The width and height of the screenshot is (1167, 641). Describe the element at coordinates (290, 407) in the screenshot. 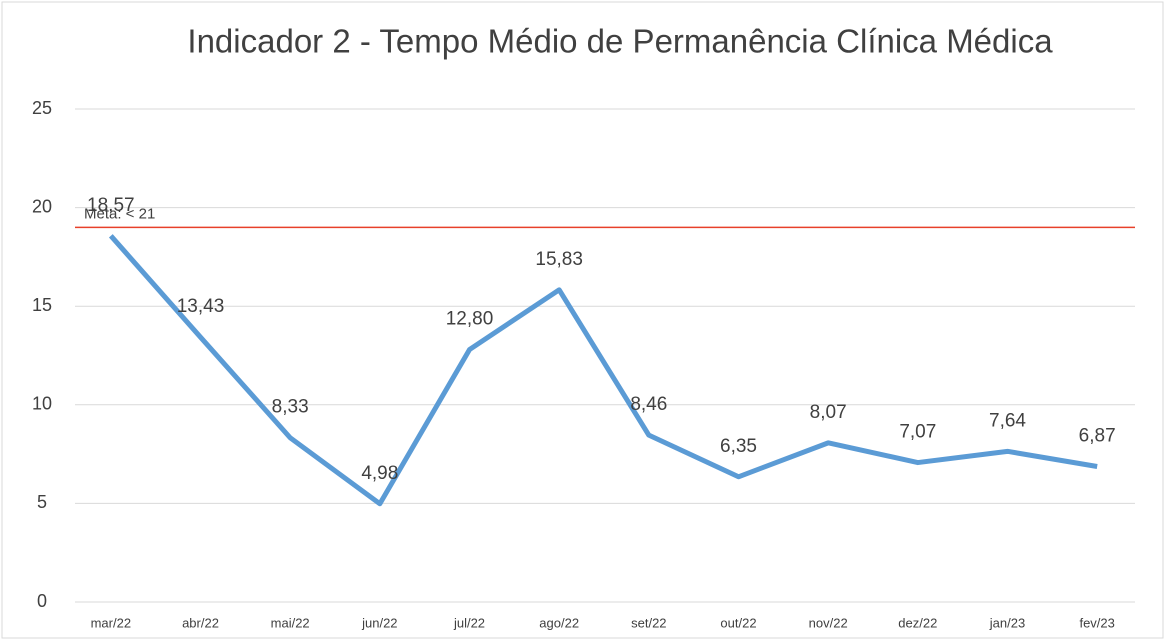

I see `data-label: 8,33` at that location.